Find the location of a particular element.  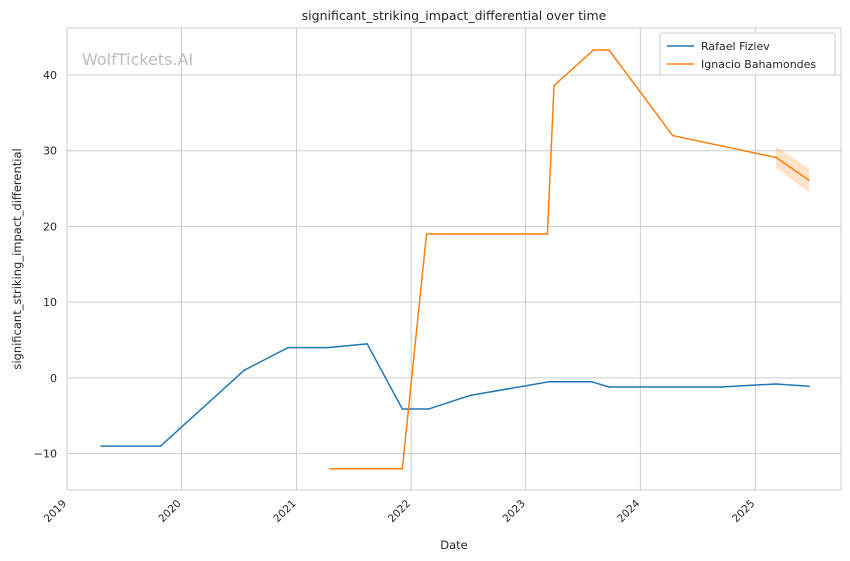

y-axis-ticks: −10 0 10 20 30 40 is located at coordinates (45, 265).